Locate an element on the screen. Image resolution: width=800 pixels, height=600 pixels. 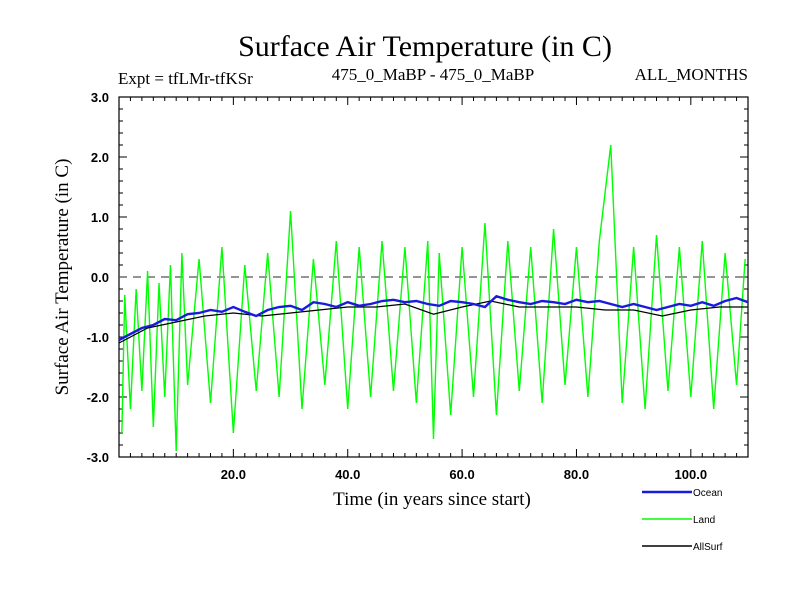
x-tick-label: 20.0 is located at coordinates (233, 474).